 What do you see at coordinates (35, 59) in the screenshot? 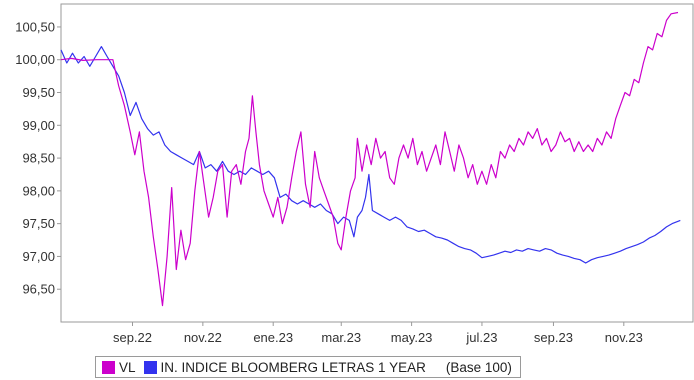
I see `y-tick-label: 100,00` at bounding box center [35, 59].